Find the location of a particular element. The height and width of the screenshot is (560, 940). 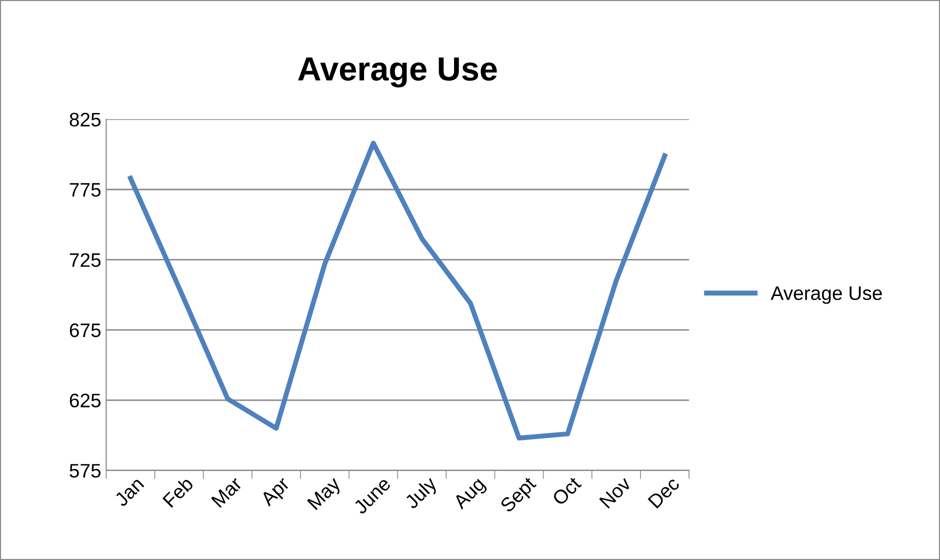

y-tick-label: 575 is located at coordinates (85, 471).